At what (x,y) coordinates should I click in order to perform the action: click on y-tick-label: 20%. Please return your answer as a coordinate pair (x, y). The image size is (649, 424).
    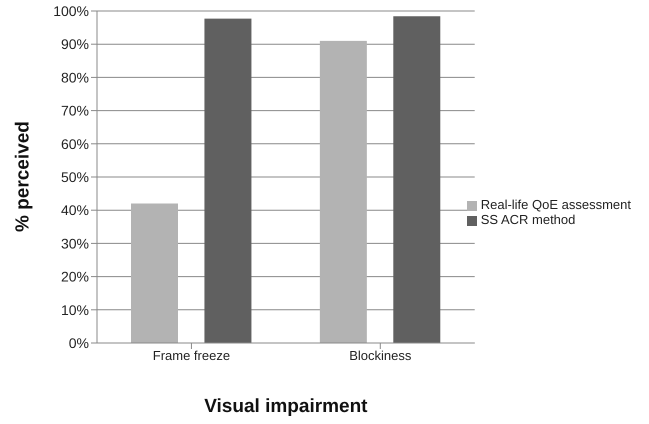
    Looking at the image, I should click on (74, 276).